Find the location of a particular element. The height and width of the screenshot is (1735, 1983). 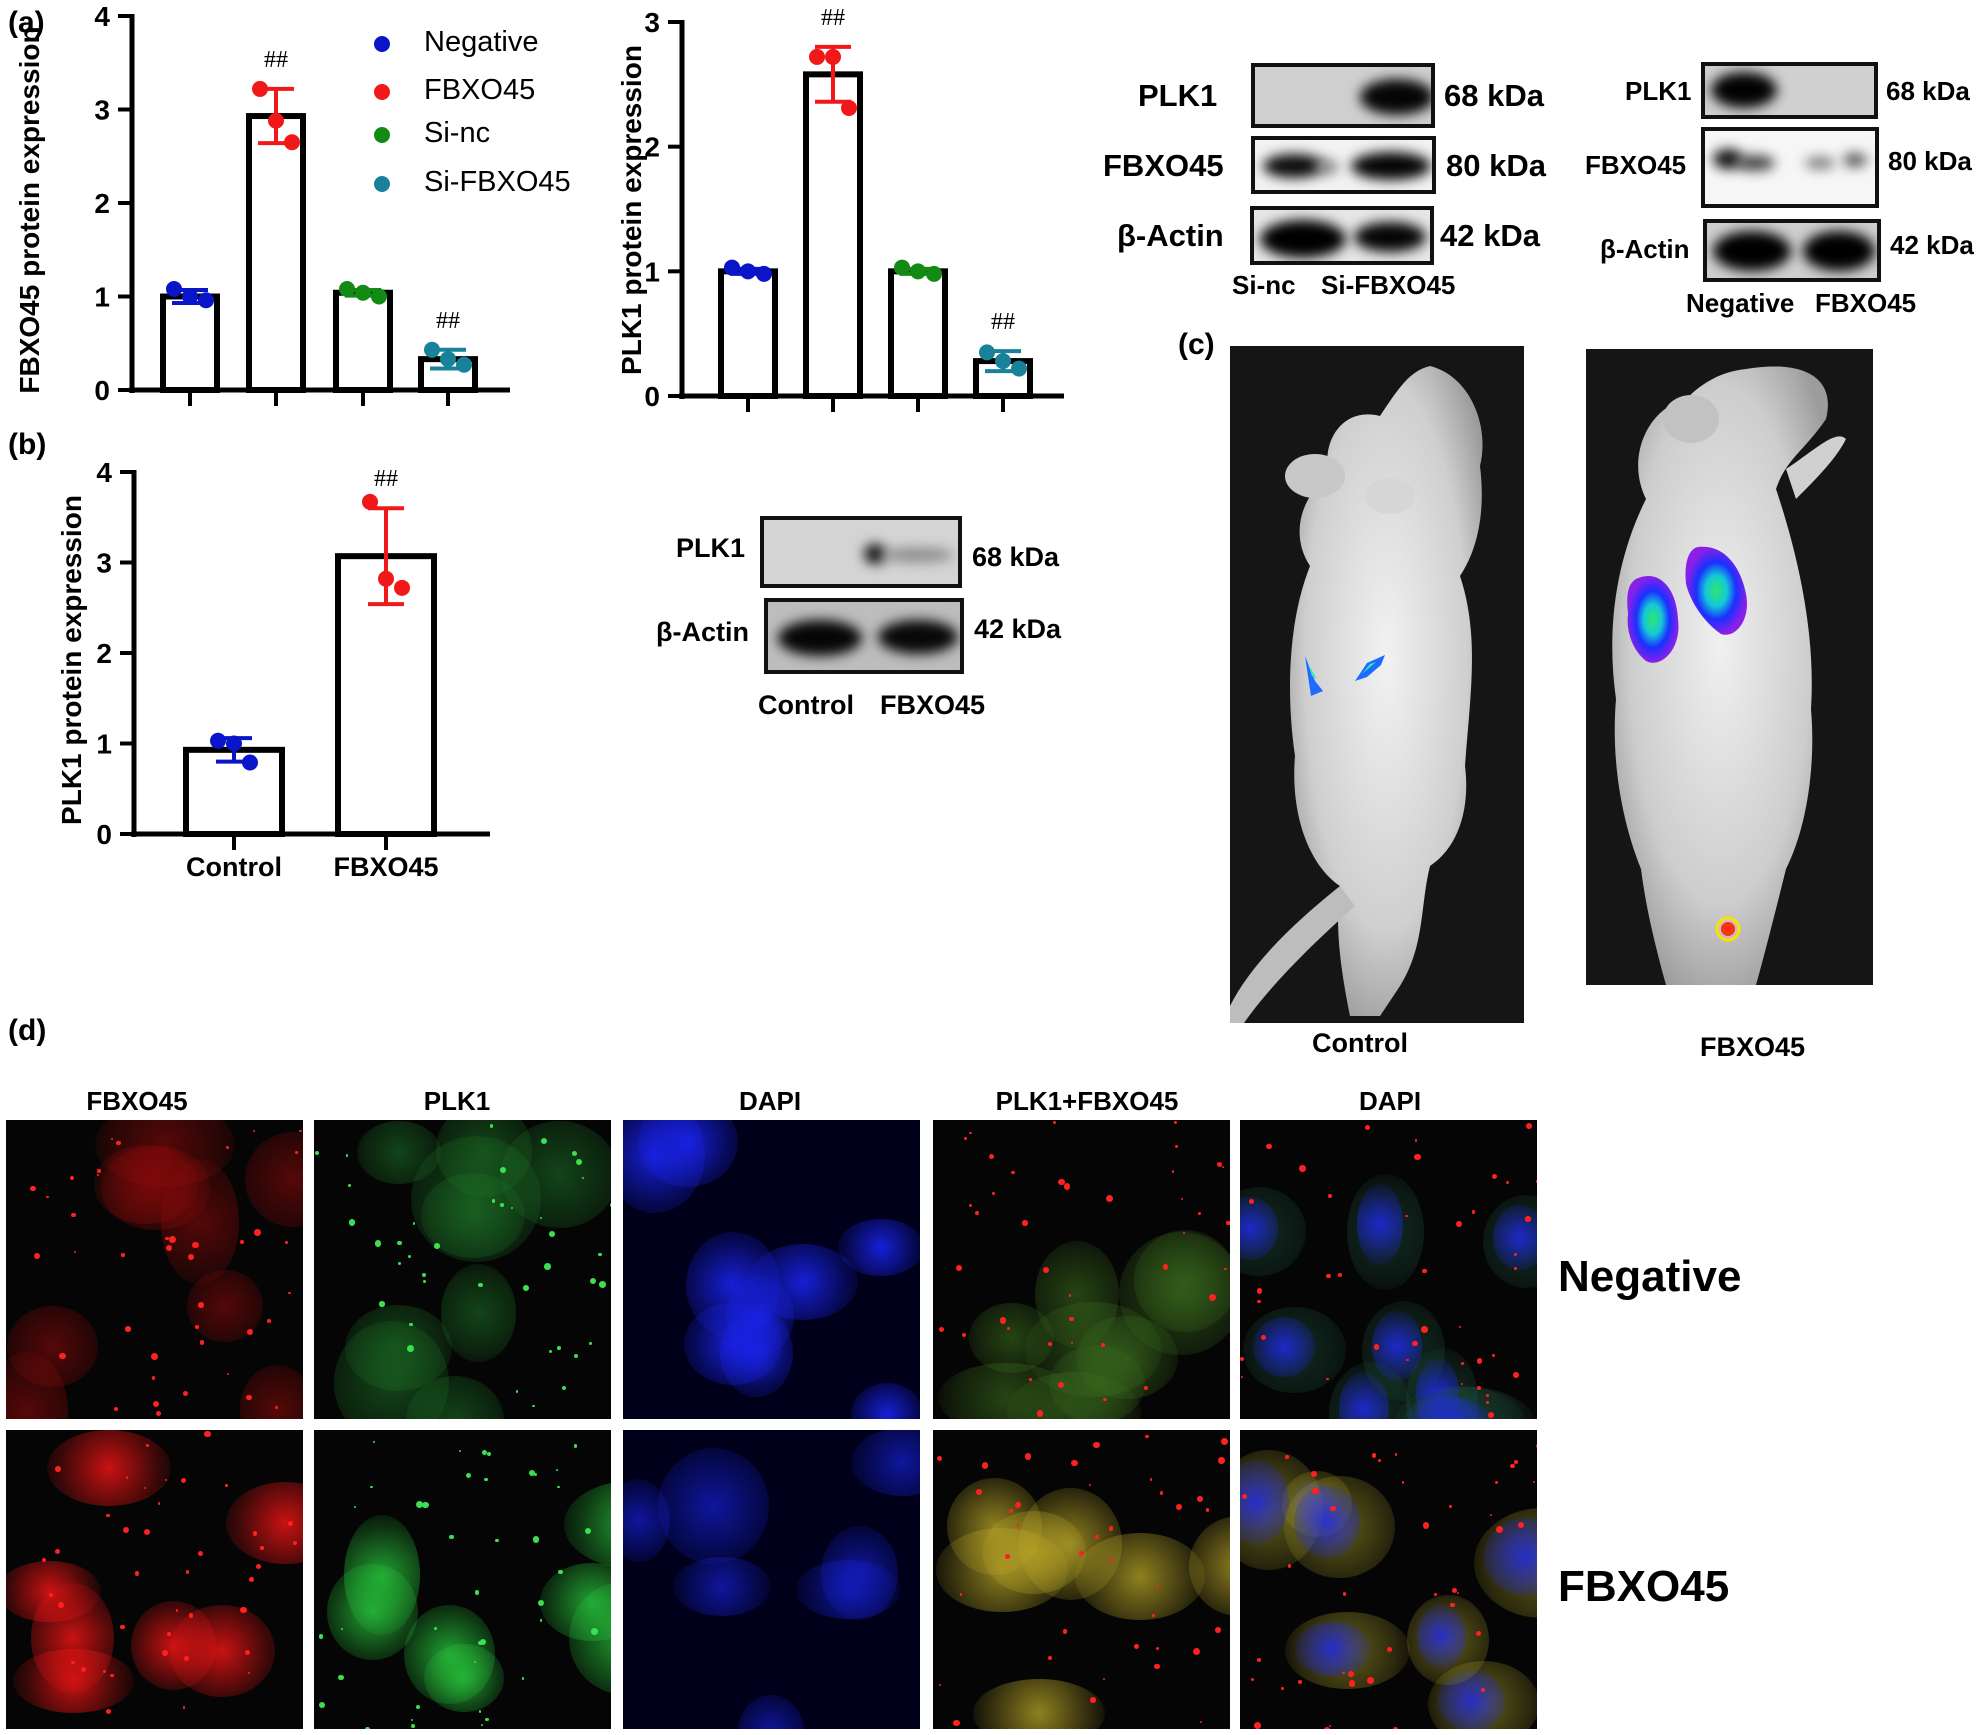

chart-plot-area: 0 1 2 3 4 ## is located at coordinates (293, 653).